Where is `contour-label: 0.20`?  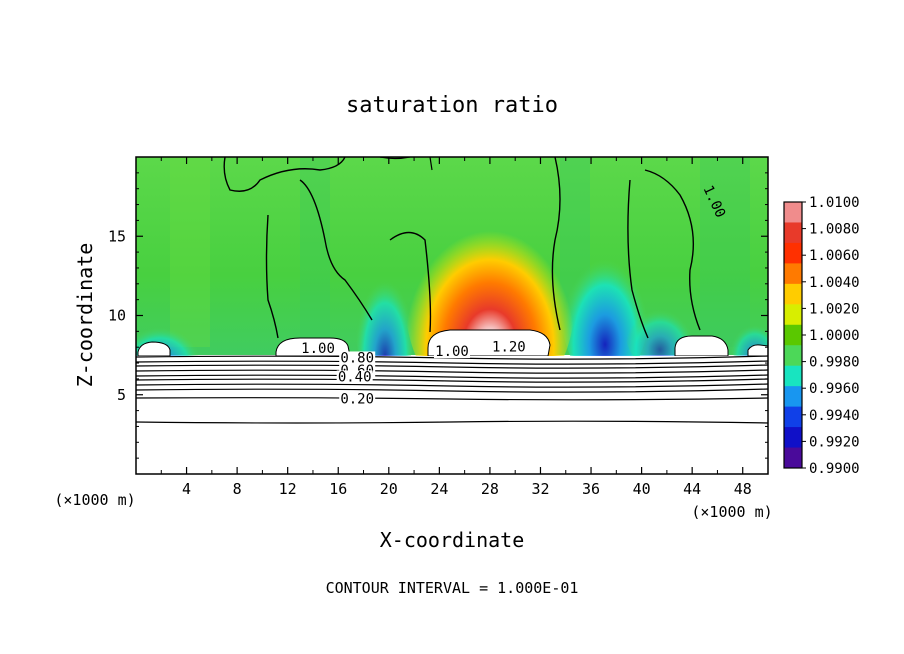 contour-label: 0.20 is located at coordinates (357, 400).